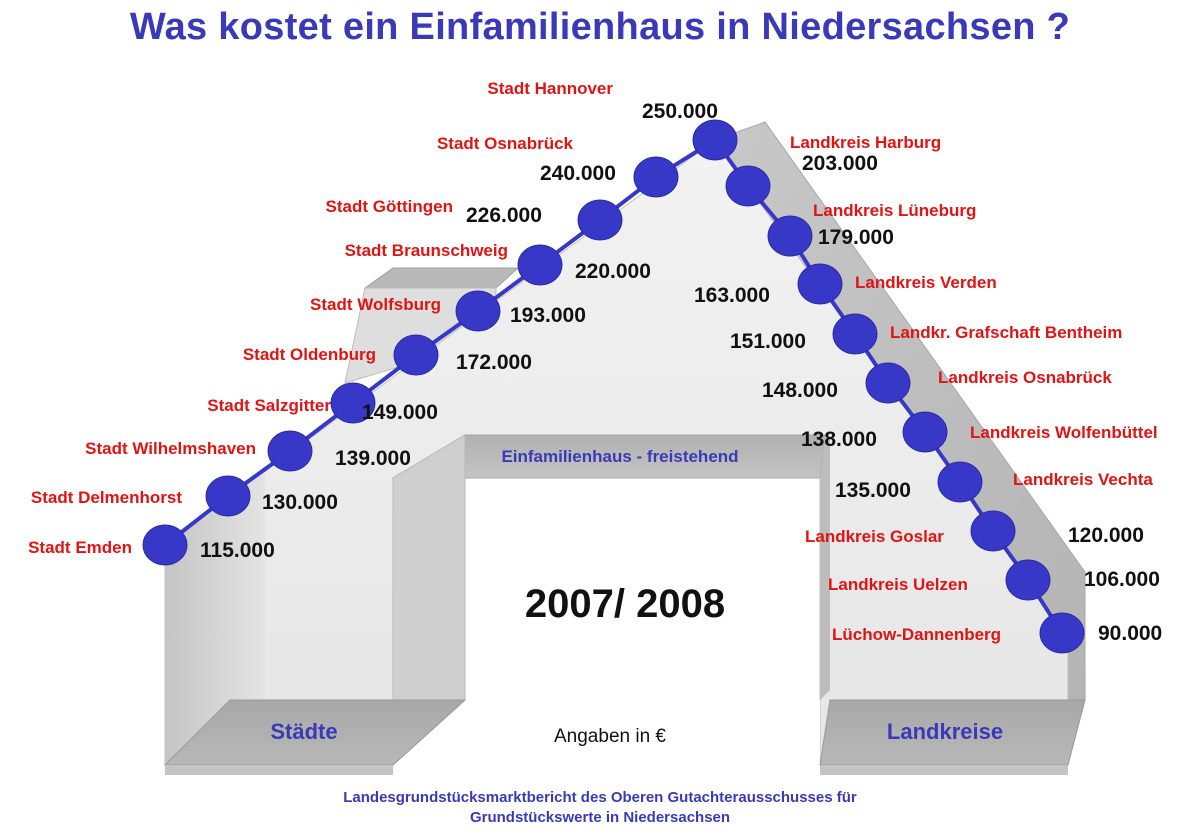  I want to click on price-value-label: 120.000, so click(1106, 535).